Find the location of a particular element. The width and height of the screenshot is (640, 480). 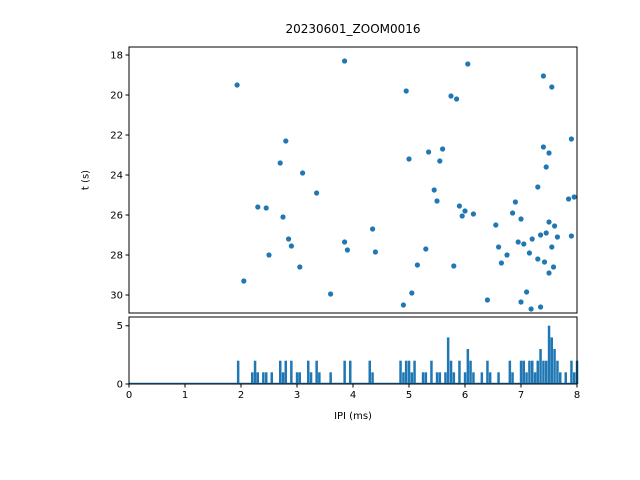

svg-text: 20 is located at coordinates (116, 96).